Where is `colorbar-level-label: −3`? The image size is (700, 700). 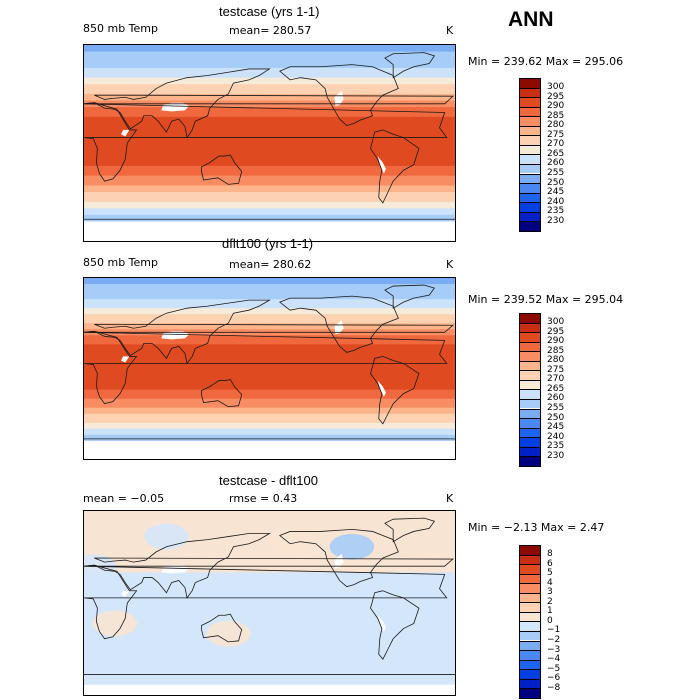
colorbar-level-label: −3 is located at coordinates (554, 649).